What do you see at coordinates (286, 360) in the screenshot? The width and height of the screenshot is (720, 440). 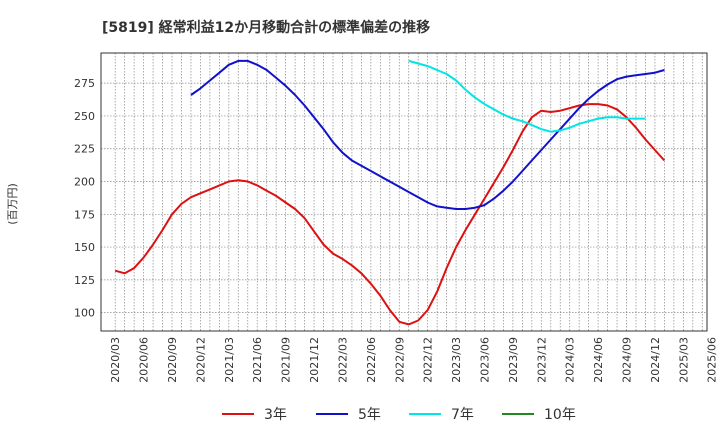 I see `x-tick-label: 2021/09` at bounding box center [286, 360].